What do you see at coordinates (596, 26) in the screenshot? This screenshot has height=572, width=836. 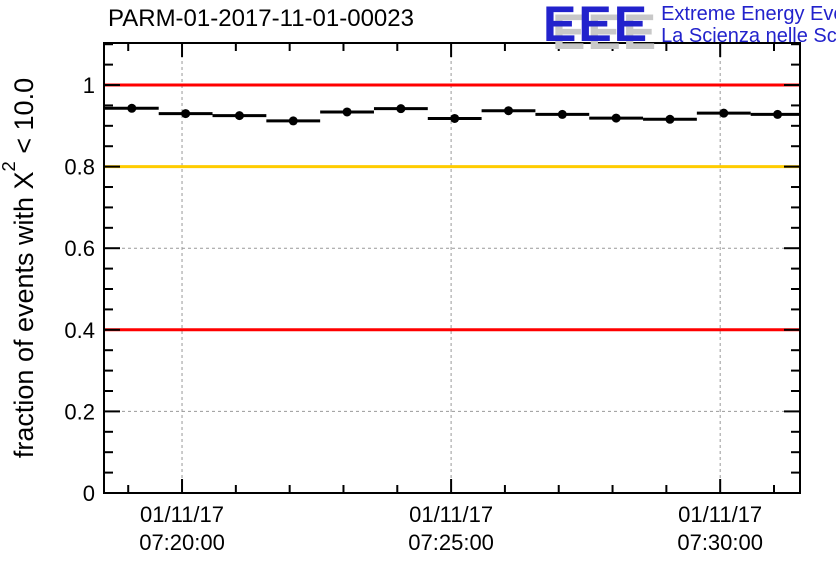 I see `eee-logo-acronym: EEE` at bounding box center [596, 26].